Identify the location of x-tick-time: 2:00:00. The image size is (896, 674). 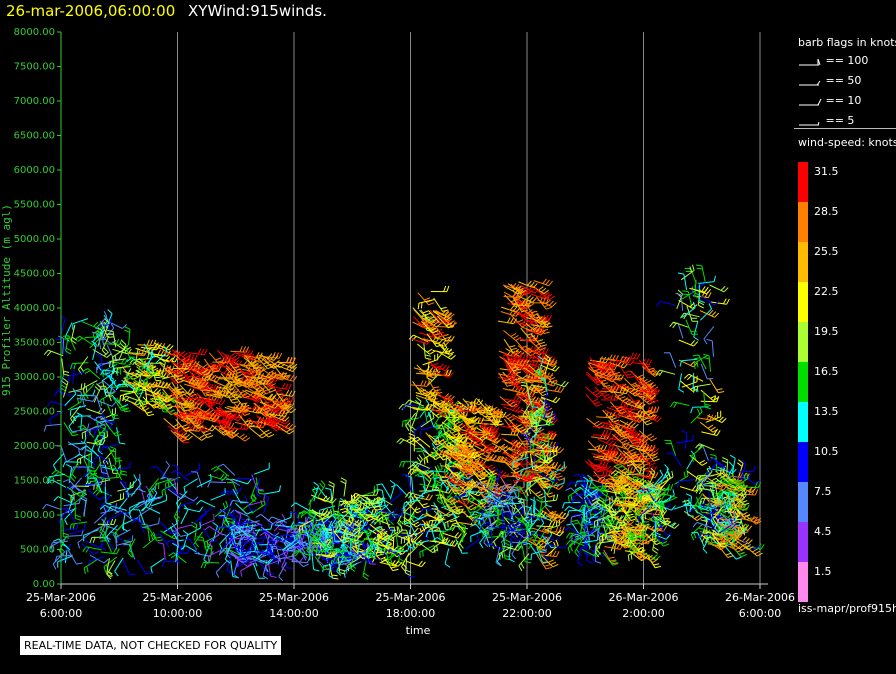
(643, 613).